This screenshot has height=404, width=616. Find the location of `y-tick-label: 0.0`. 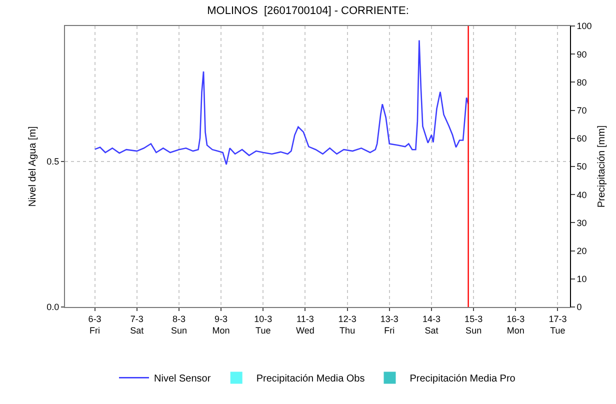

y-tick-label: 0.0 is located at coordinates (53, 307).